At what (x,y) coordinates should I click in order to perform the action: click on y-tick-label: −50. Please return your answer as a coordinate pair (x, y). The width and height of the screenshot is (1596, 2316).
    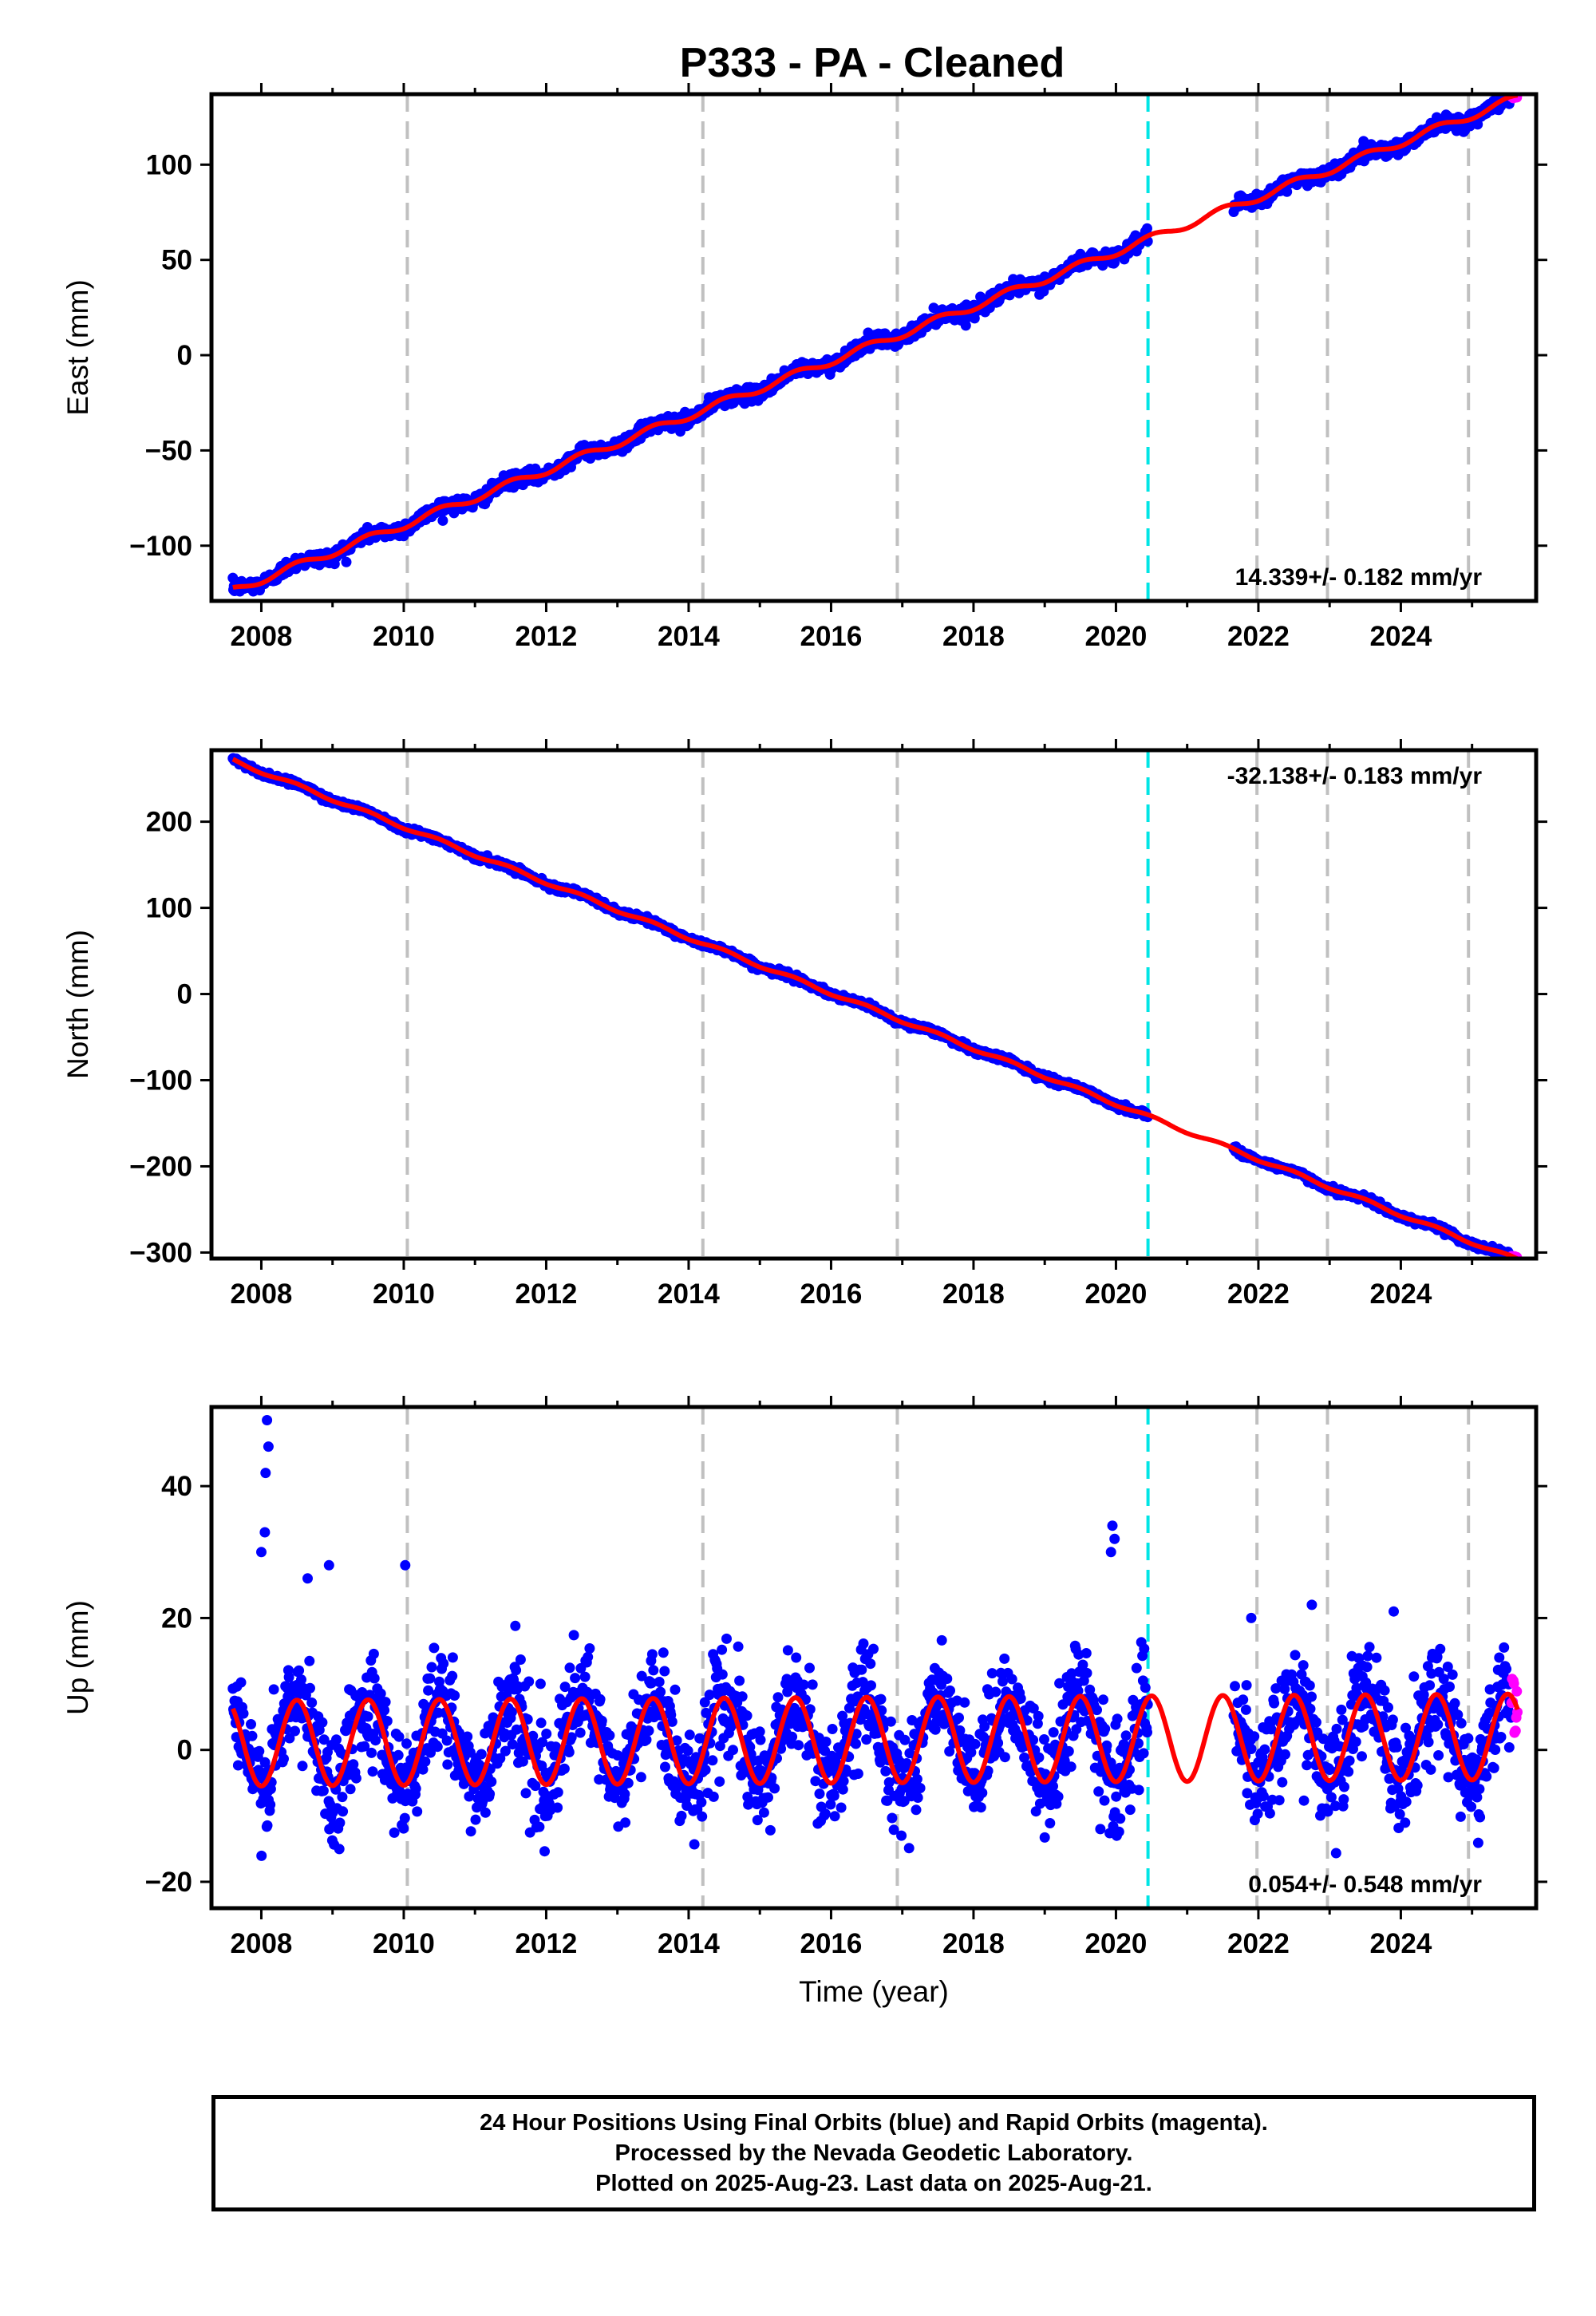
    Looking at the image, I should click on (168, 450).